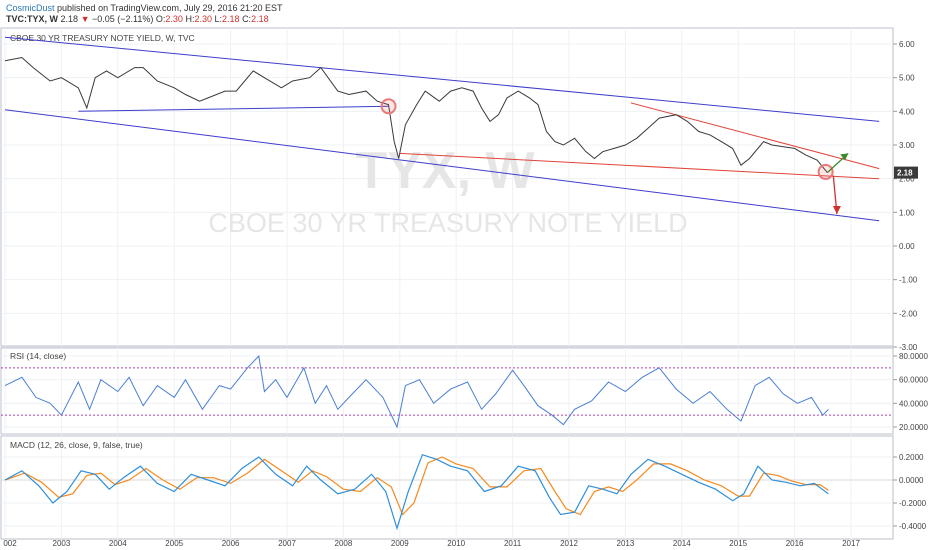 The image size is (932, 550). Describe the element at coordinates (203, 19) in the screenshot. I see `high-value: 2.30` at that location.